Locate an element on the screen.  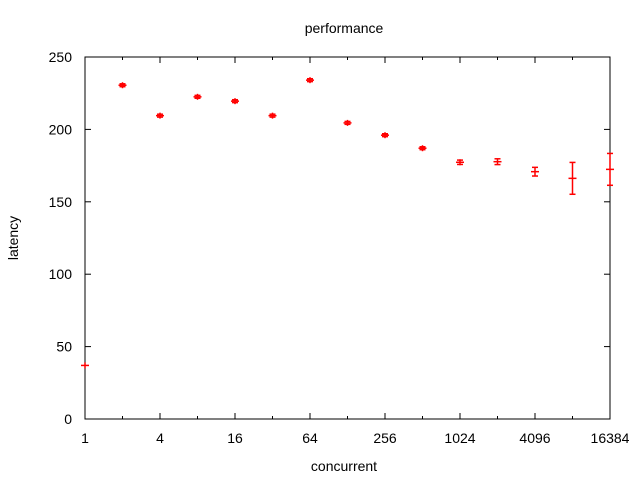
x-tick-label: 1024 is located at coordinates (459, 438).